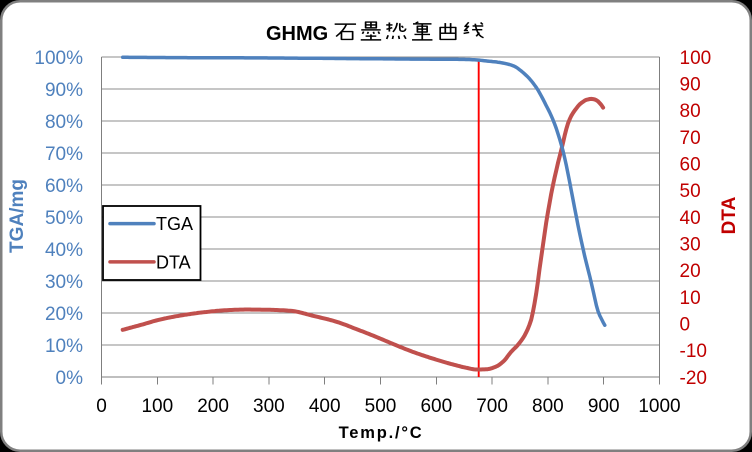  I want to click on svg-text: 70%, so click(64, 154).